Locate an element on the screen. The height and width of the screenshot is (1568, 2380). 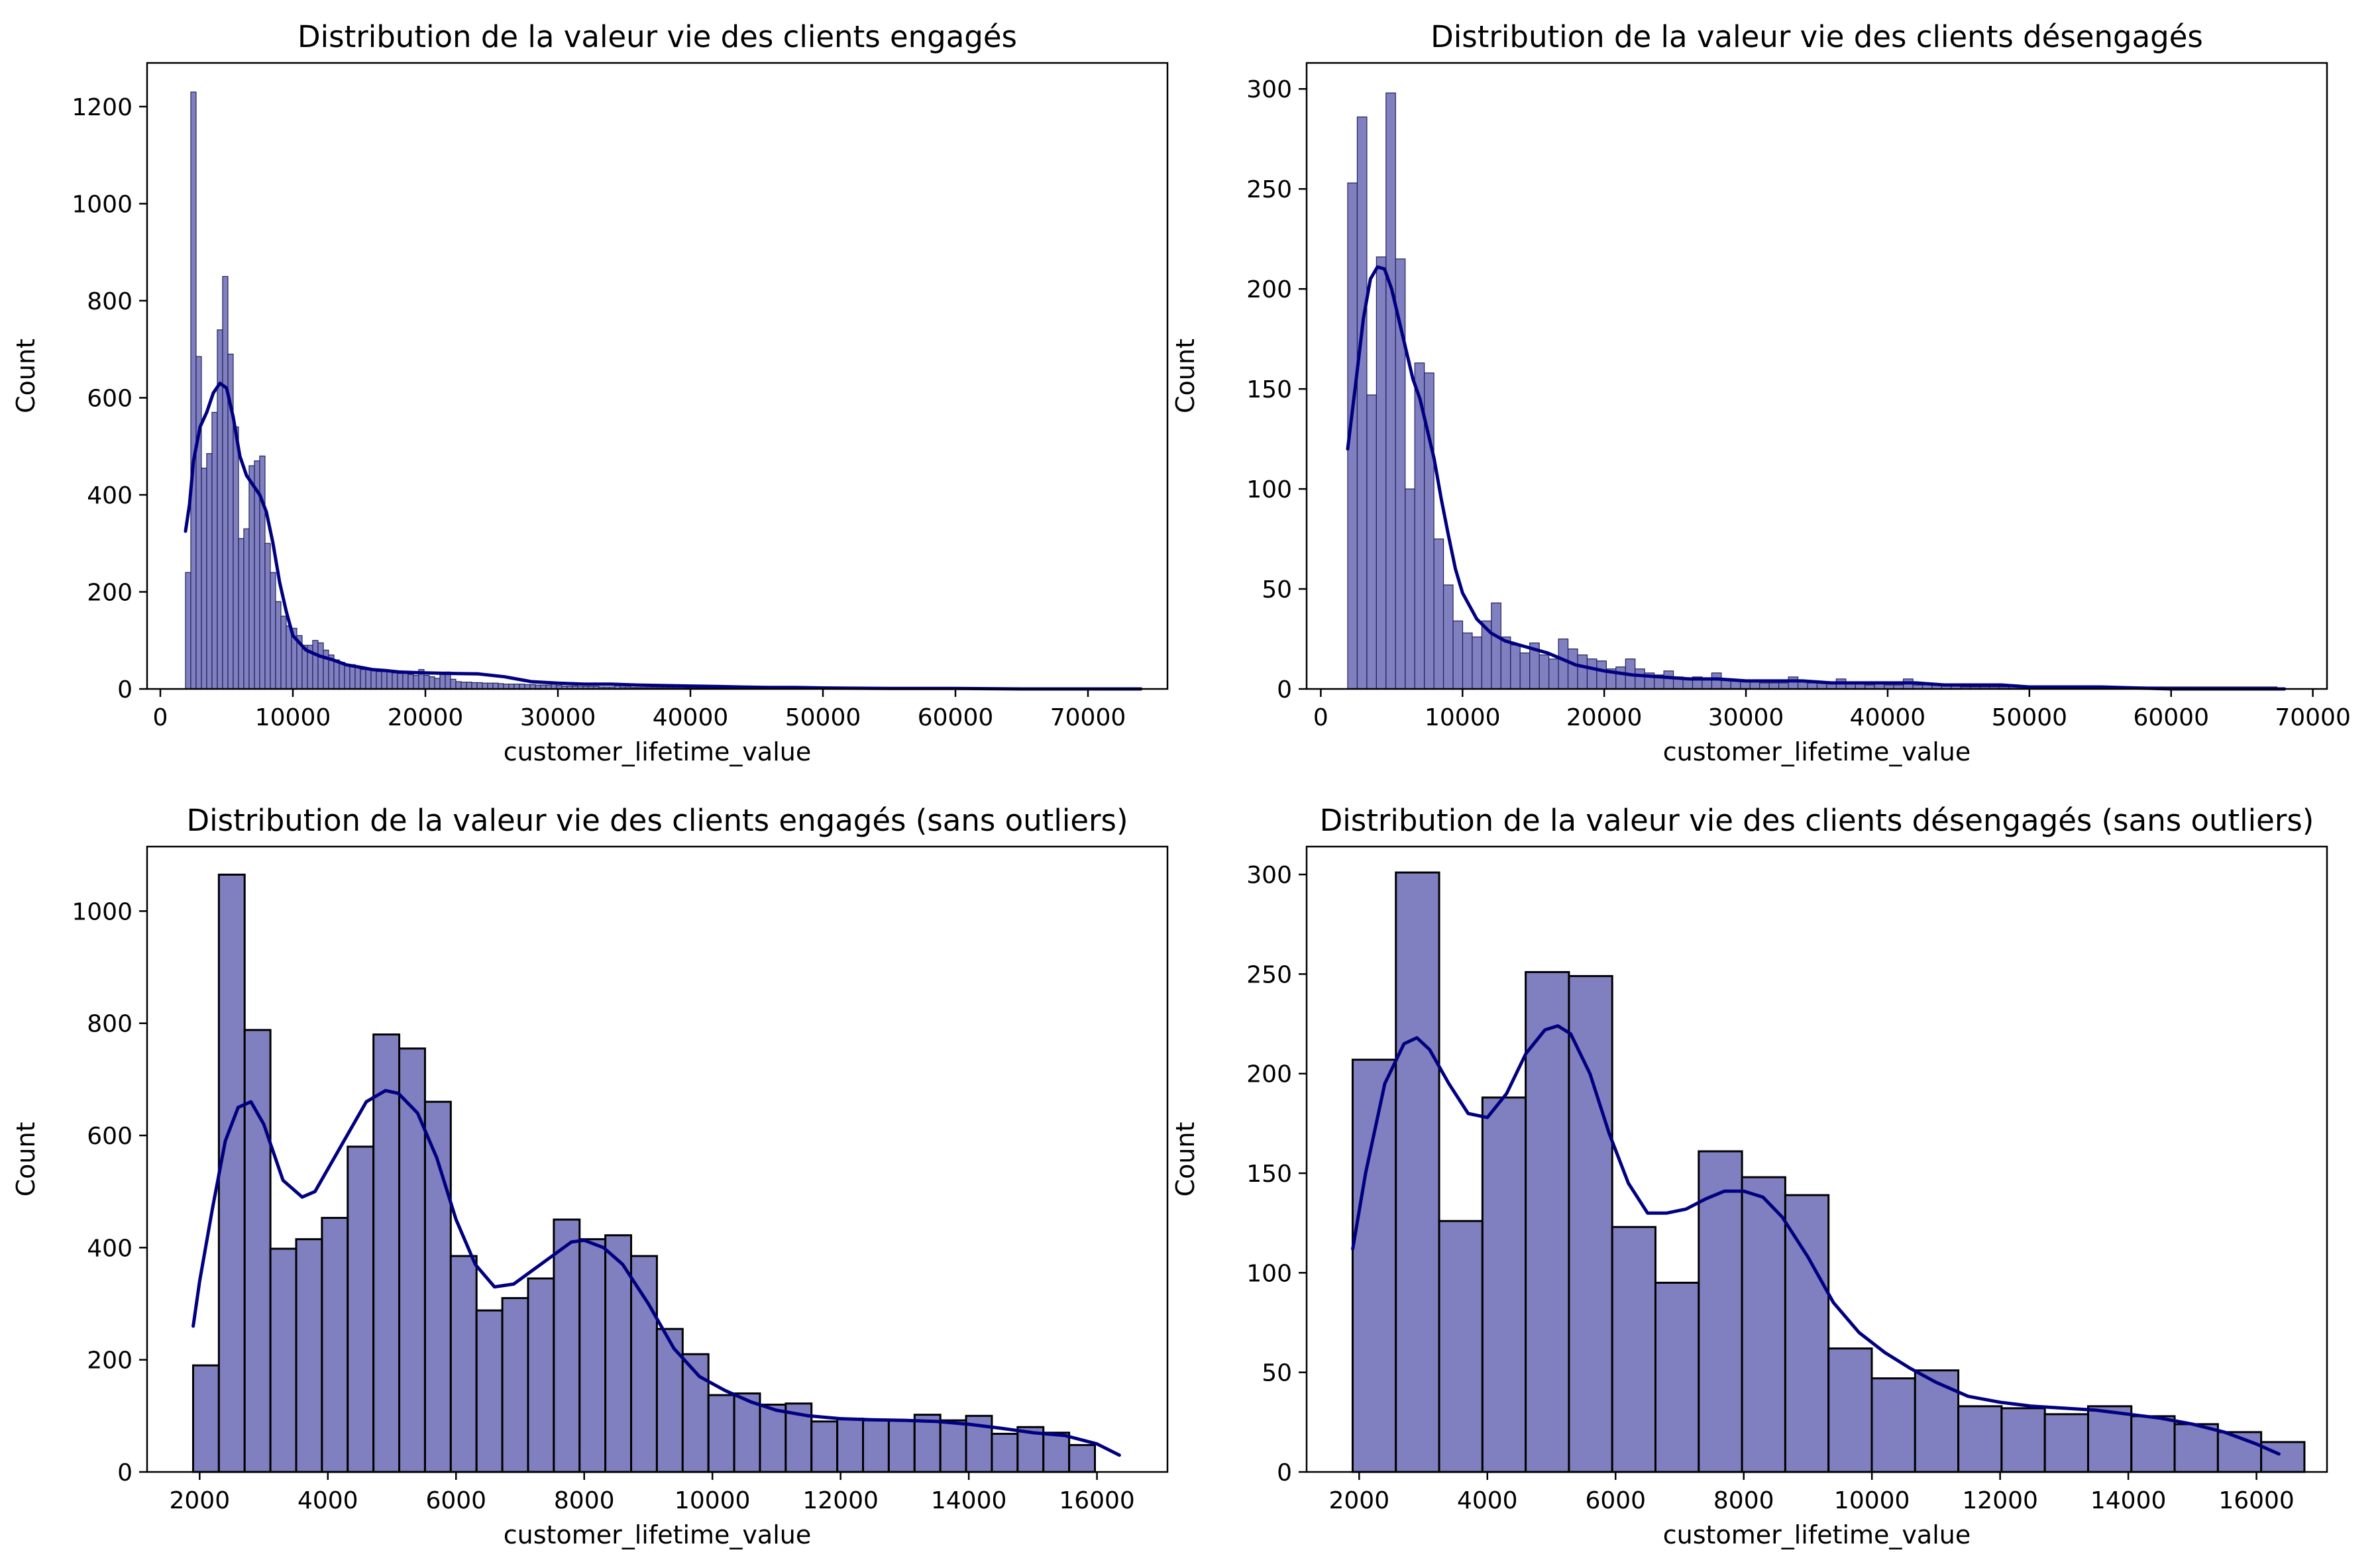
x-tick-label: 20000 is located at coordinates (426, 717).